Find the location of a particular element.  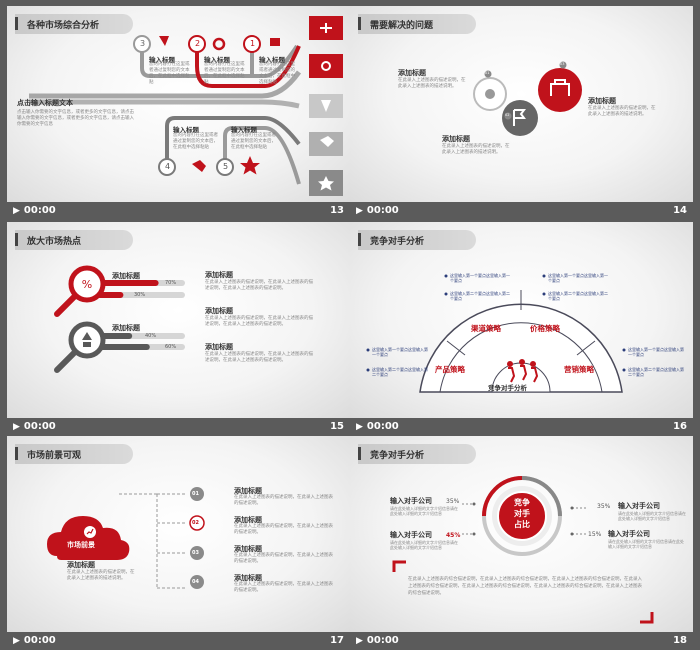

cloud-title: 添加标题 is located at coordinates (81, 565).